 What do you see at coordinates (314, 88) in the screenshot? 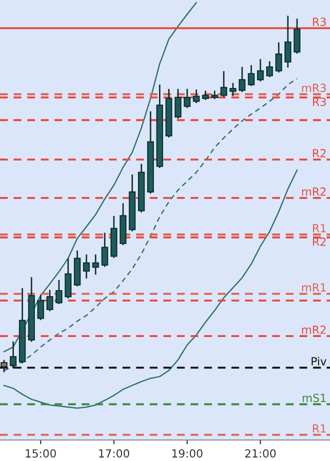
I see `ref-line-label: mR3` at bounding box center [314, 88].